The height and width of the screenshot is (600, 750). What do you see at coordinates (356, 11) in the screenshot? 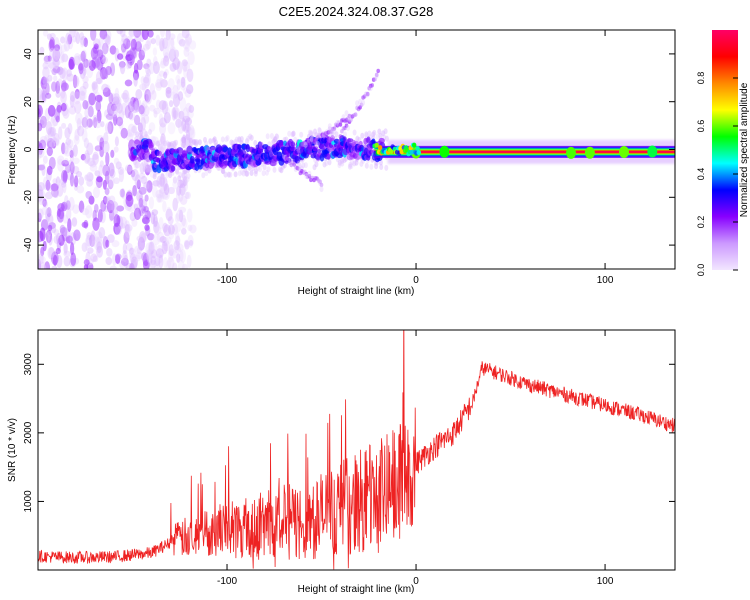
I see `chart-title: C2E5.2024.324.08.37.G28` at bounding box center [356, 11].